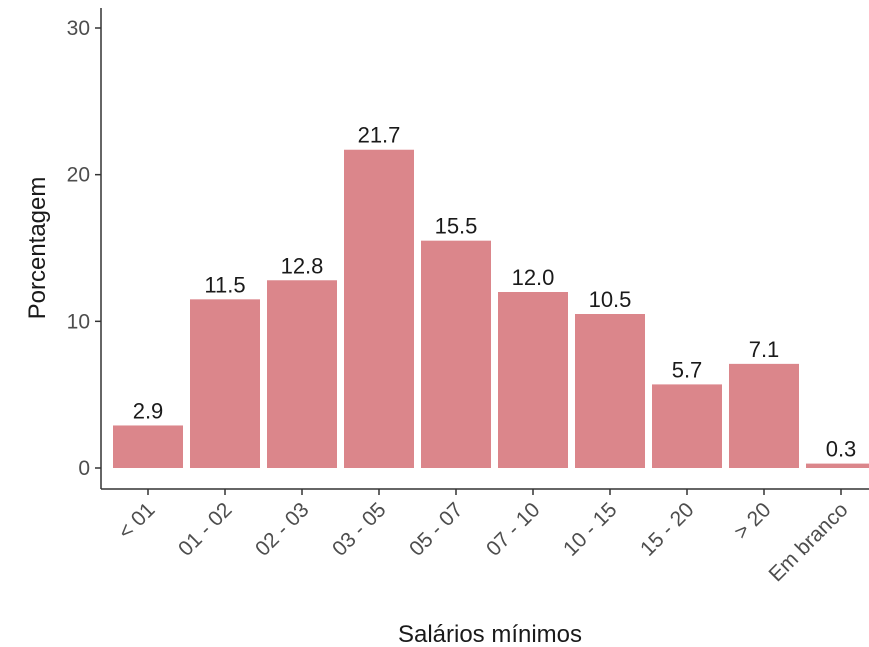 Image resolution: width=869 pixels, height=647 pixels. I want to click on bar-value-label: 11.5, so click(224, 284).